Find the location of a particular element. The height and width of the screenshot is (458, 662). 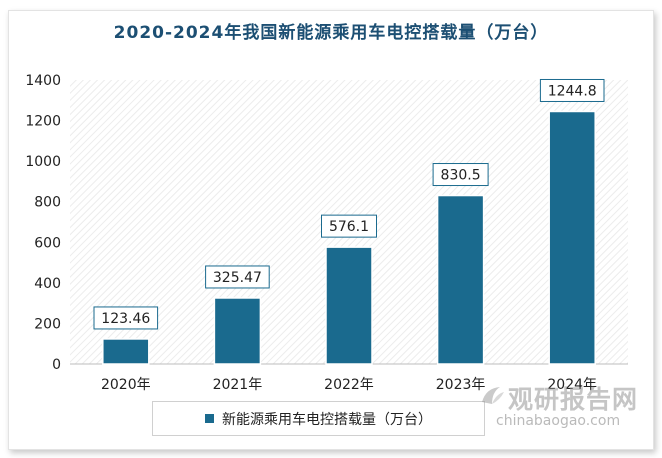

y-tick-label: 1200 is located at coordinates (43, 122).